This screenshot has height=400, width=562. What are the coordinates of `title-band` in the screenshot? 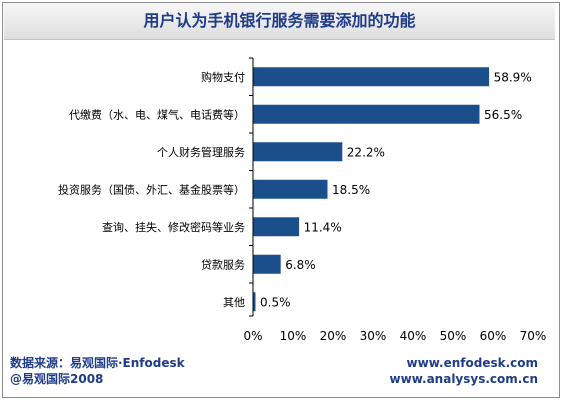 It's located at (279, 21).